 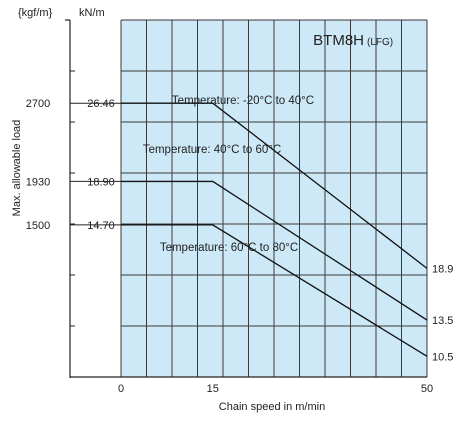 What do you see at coordinates (380, 42) in the screenshot?
I see `chart-title-suffix: (LFG)` at bounding box center [380, 42].